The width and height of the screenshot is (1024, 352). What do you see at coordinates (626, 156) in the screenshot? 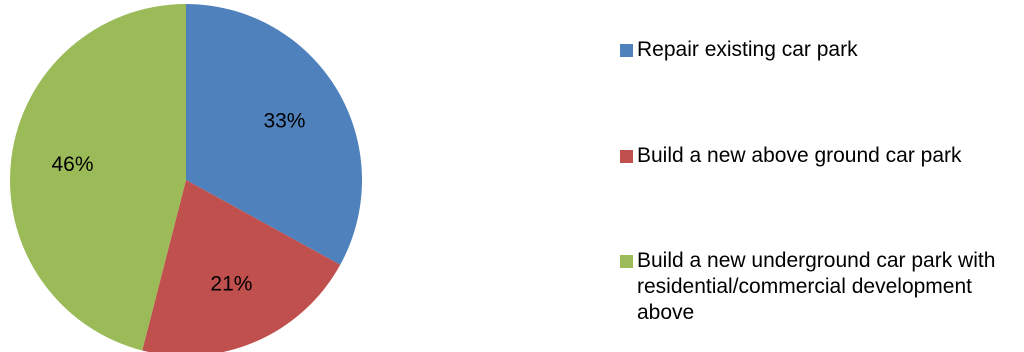
I see `legend-swatch-above-ground` at bounding box center [626, 156].